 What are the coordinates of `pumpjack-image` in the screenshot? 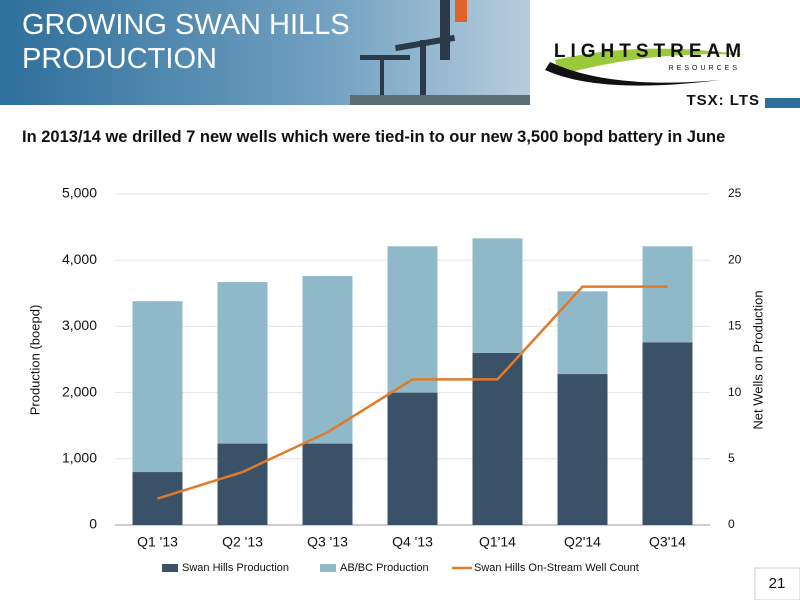 It's located at (440, 52).